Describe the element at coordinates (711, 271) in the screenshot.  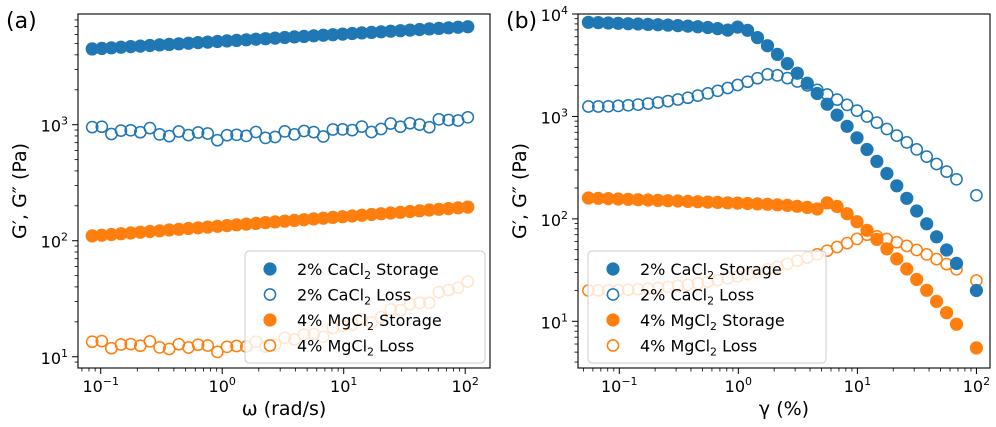
I see `legend-entry: 2% CaCl2 Storage` at that location.